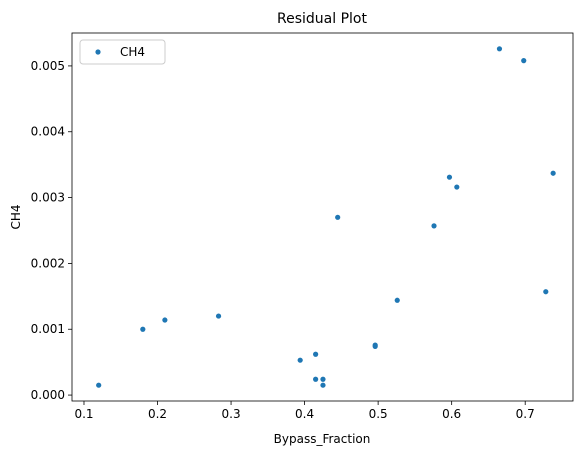 Image resolution: width=584 pixels, height=455 pixels. What do you see at coordinates (48, 329) in the screenshot?
I see `y-tick-label: 0.001` at bounding box center [48, 329].